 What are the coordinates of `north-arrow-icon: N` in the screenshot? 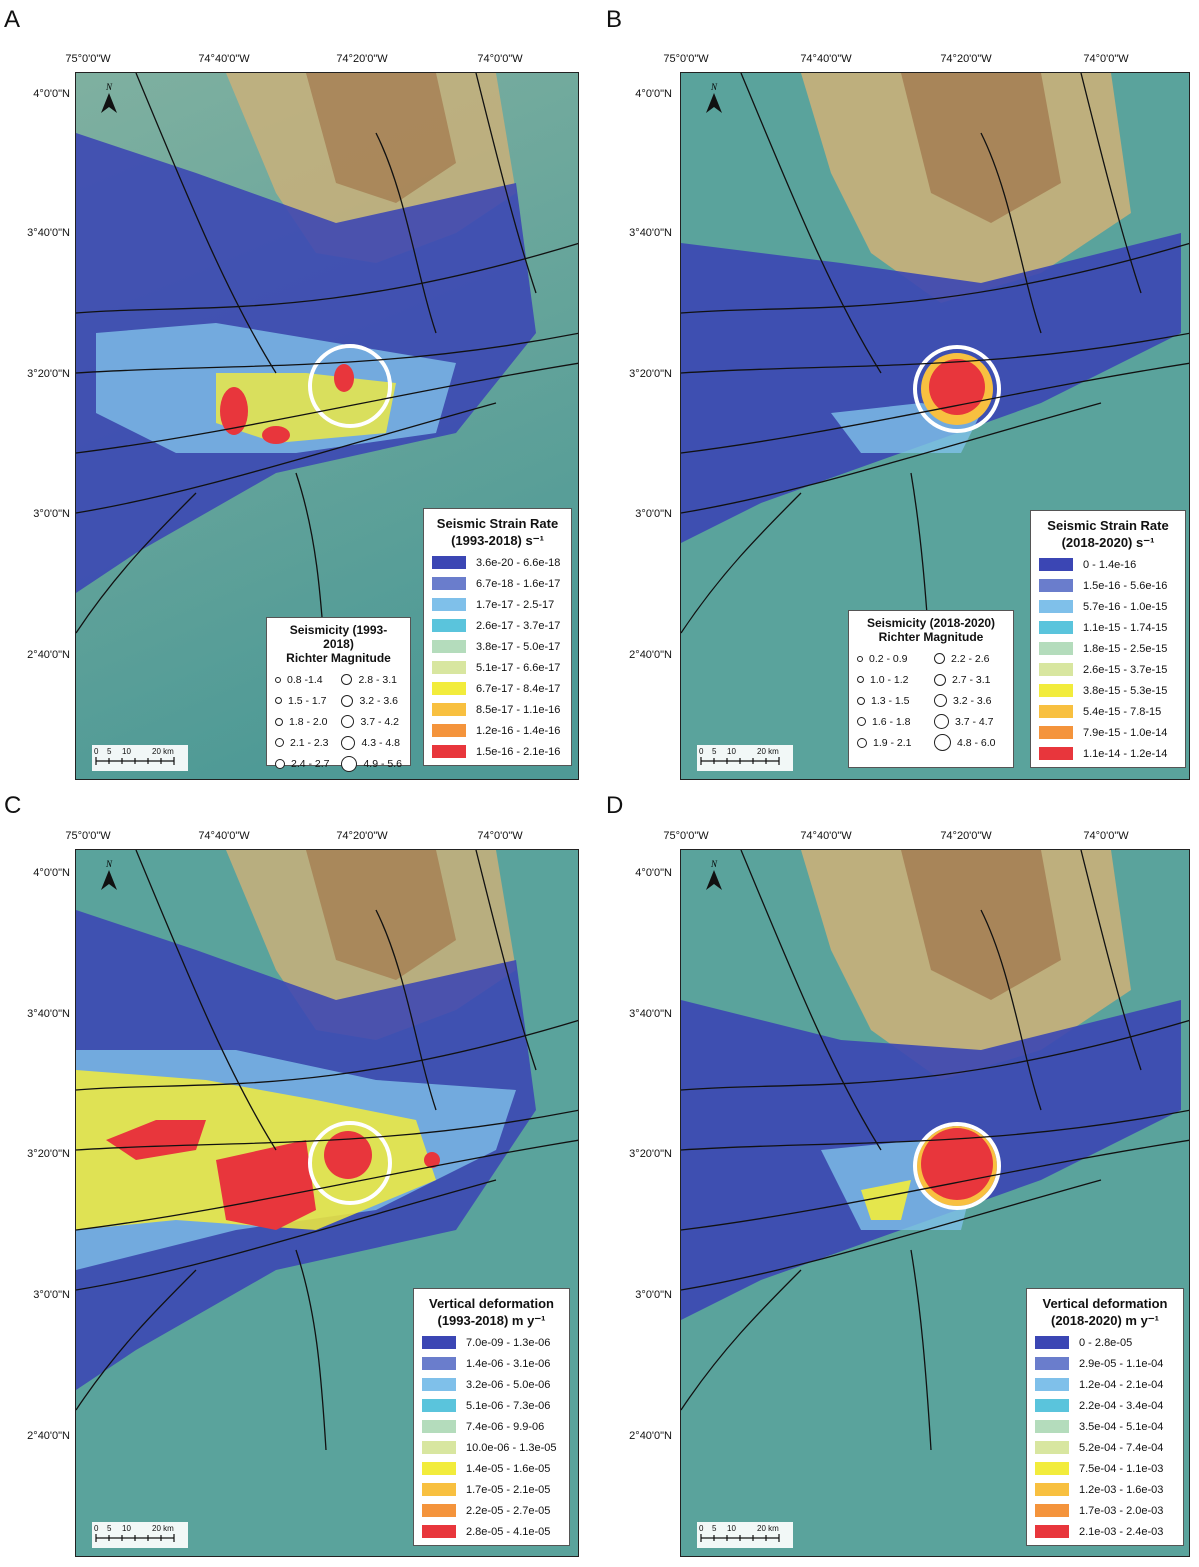 It's located at (714, 875).